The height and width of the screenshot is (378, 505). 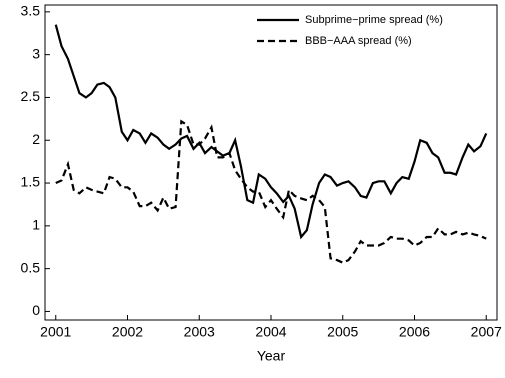 I want to click on y-tick-label: 0, so click(x=36, y=310).